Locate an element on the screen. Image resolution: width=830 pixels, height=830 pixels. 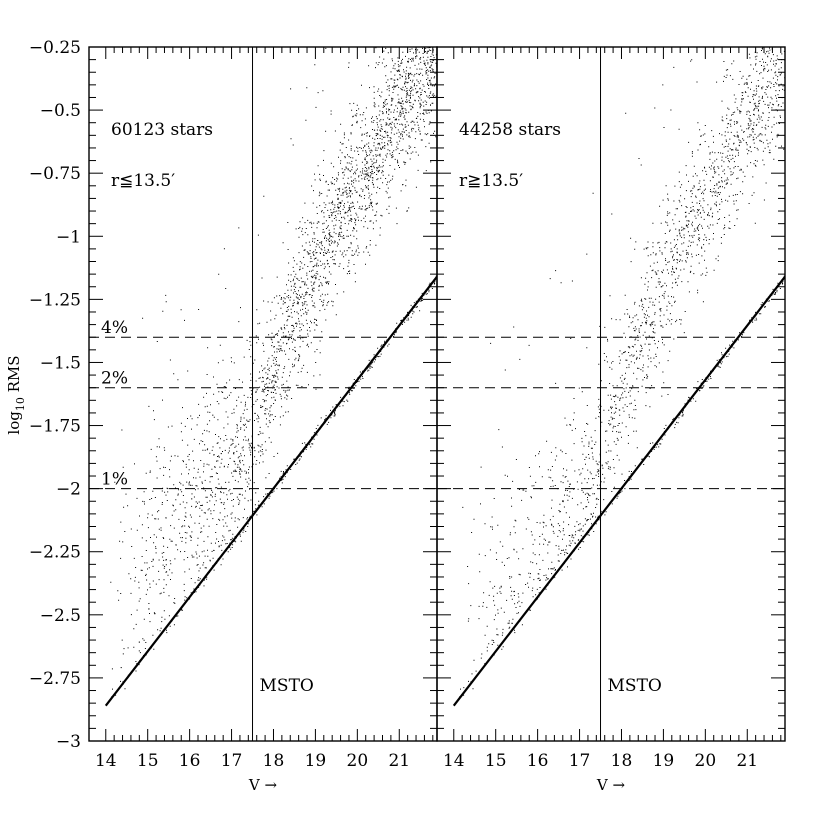
star-count-label: 44258 stars is located at coordinates (510, 130).